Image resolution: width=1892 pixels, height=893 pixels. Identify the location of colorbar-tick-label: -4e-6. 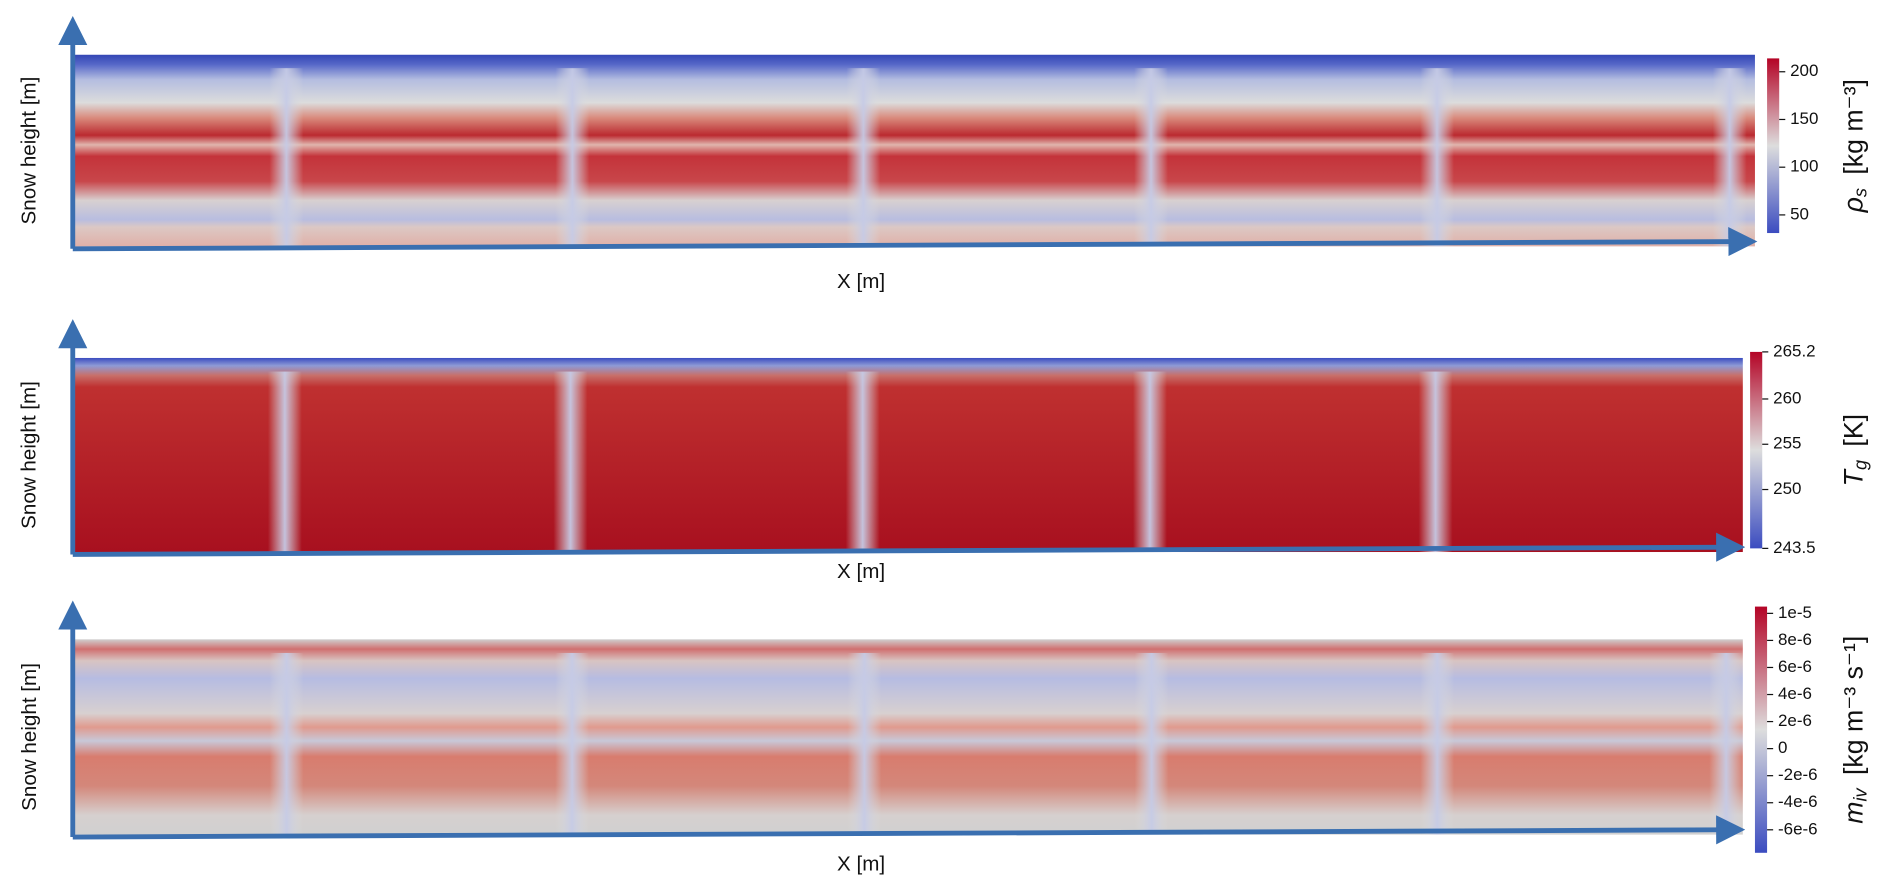
(1798, 801).